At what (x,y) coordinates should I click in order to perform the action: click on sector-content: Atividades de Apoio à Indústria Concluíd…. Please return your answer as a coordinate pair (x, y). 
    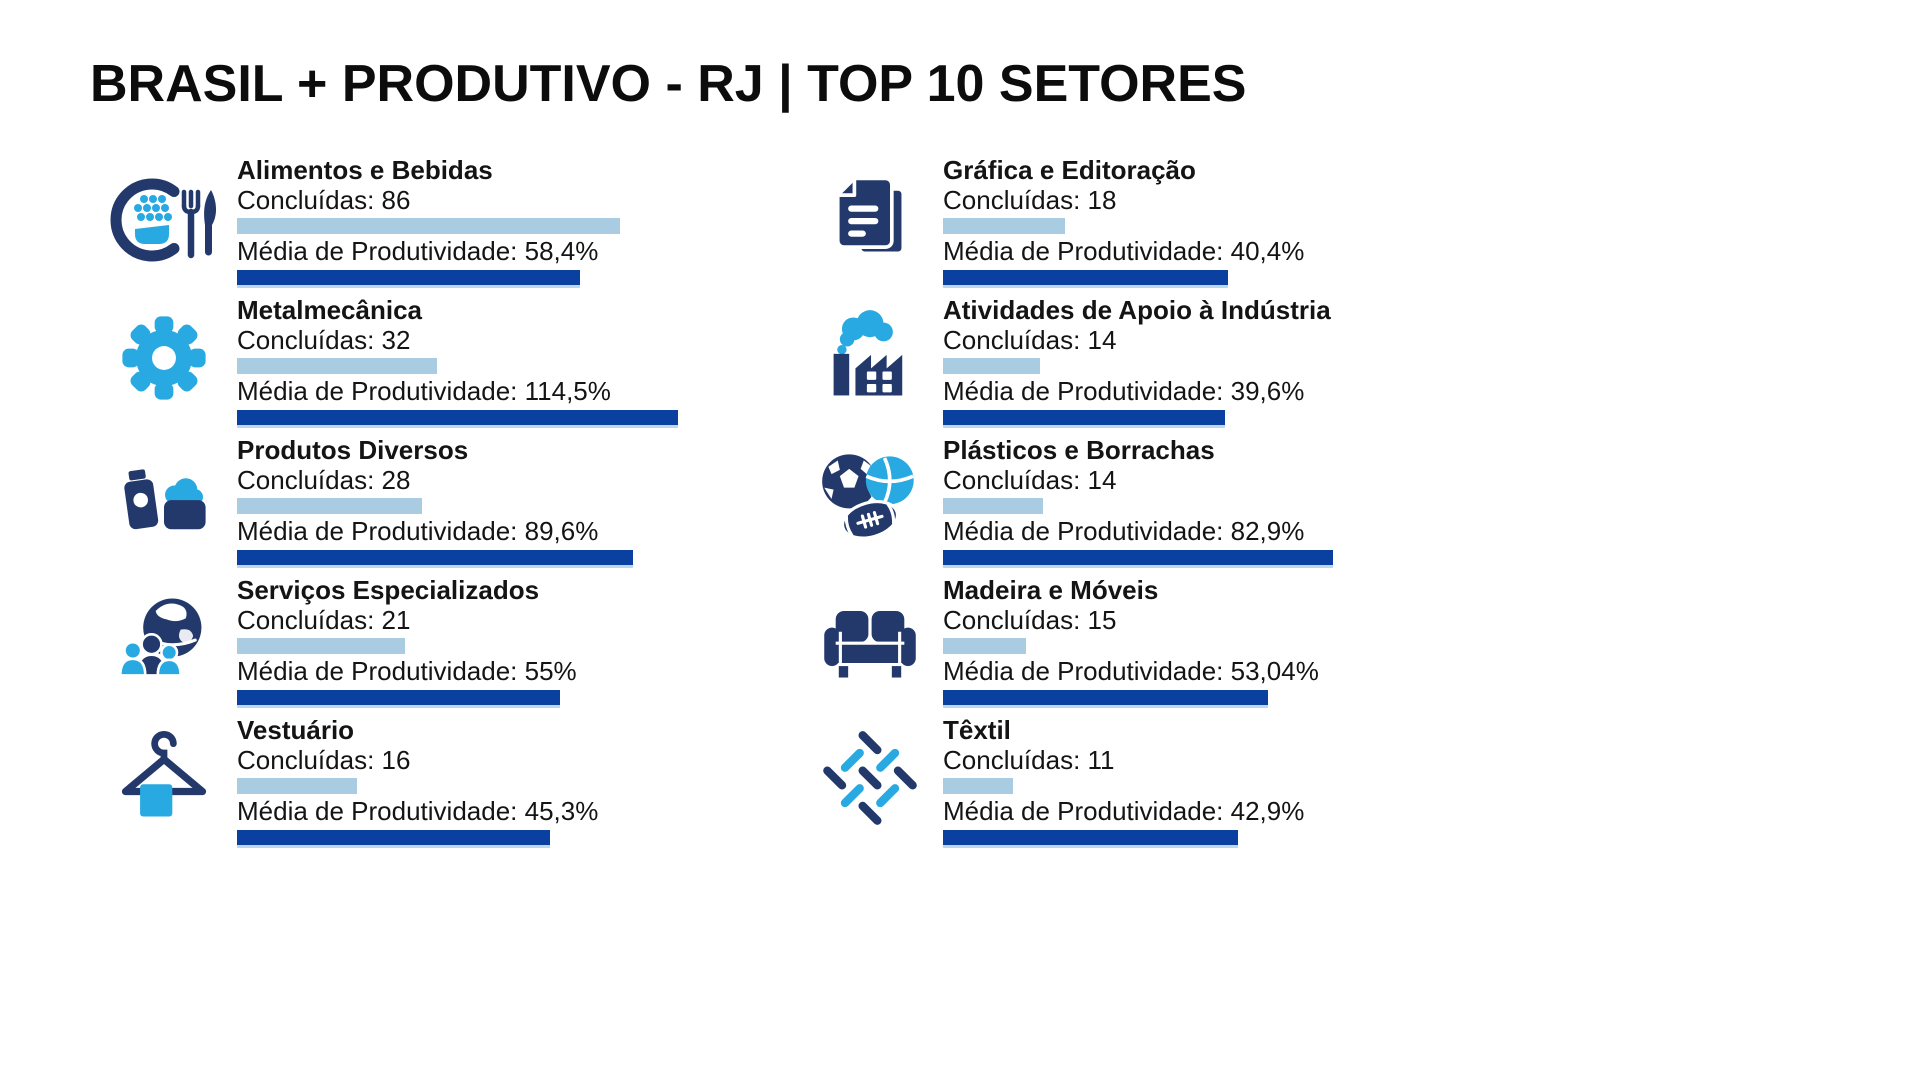
    Looking at the image, I should click on (1219, 358).